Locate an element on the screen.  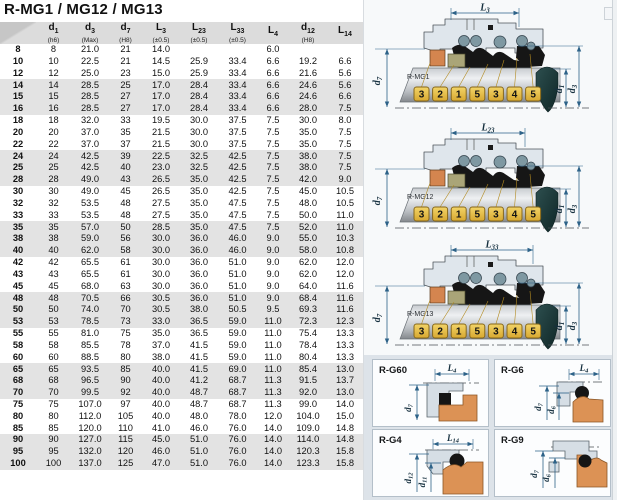
row-size-label: 70 is located at coordinates (18, 392).